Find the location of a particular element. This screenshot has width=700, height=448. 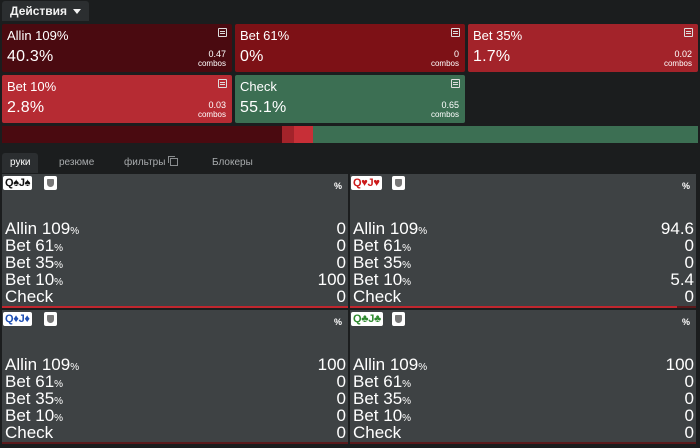

tab-label: руки is located at coordinates (20, 162).